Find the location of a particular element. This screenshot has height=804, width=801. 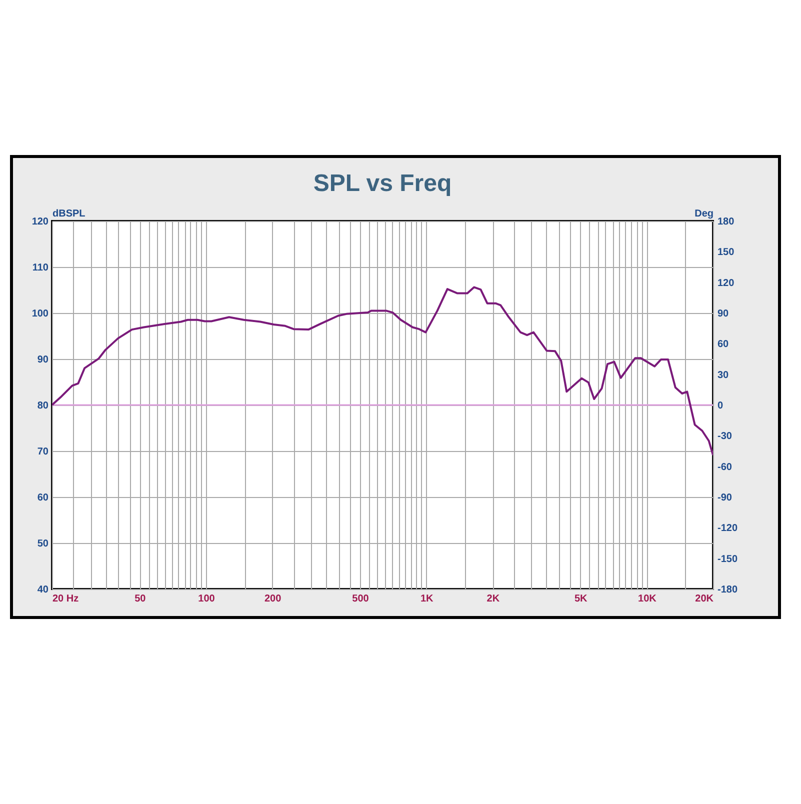

y2-tick-label: 120 is located at coordinates (726, 283).